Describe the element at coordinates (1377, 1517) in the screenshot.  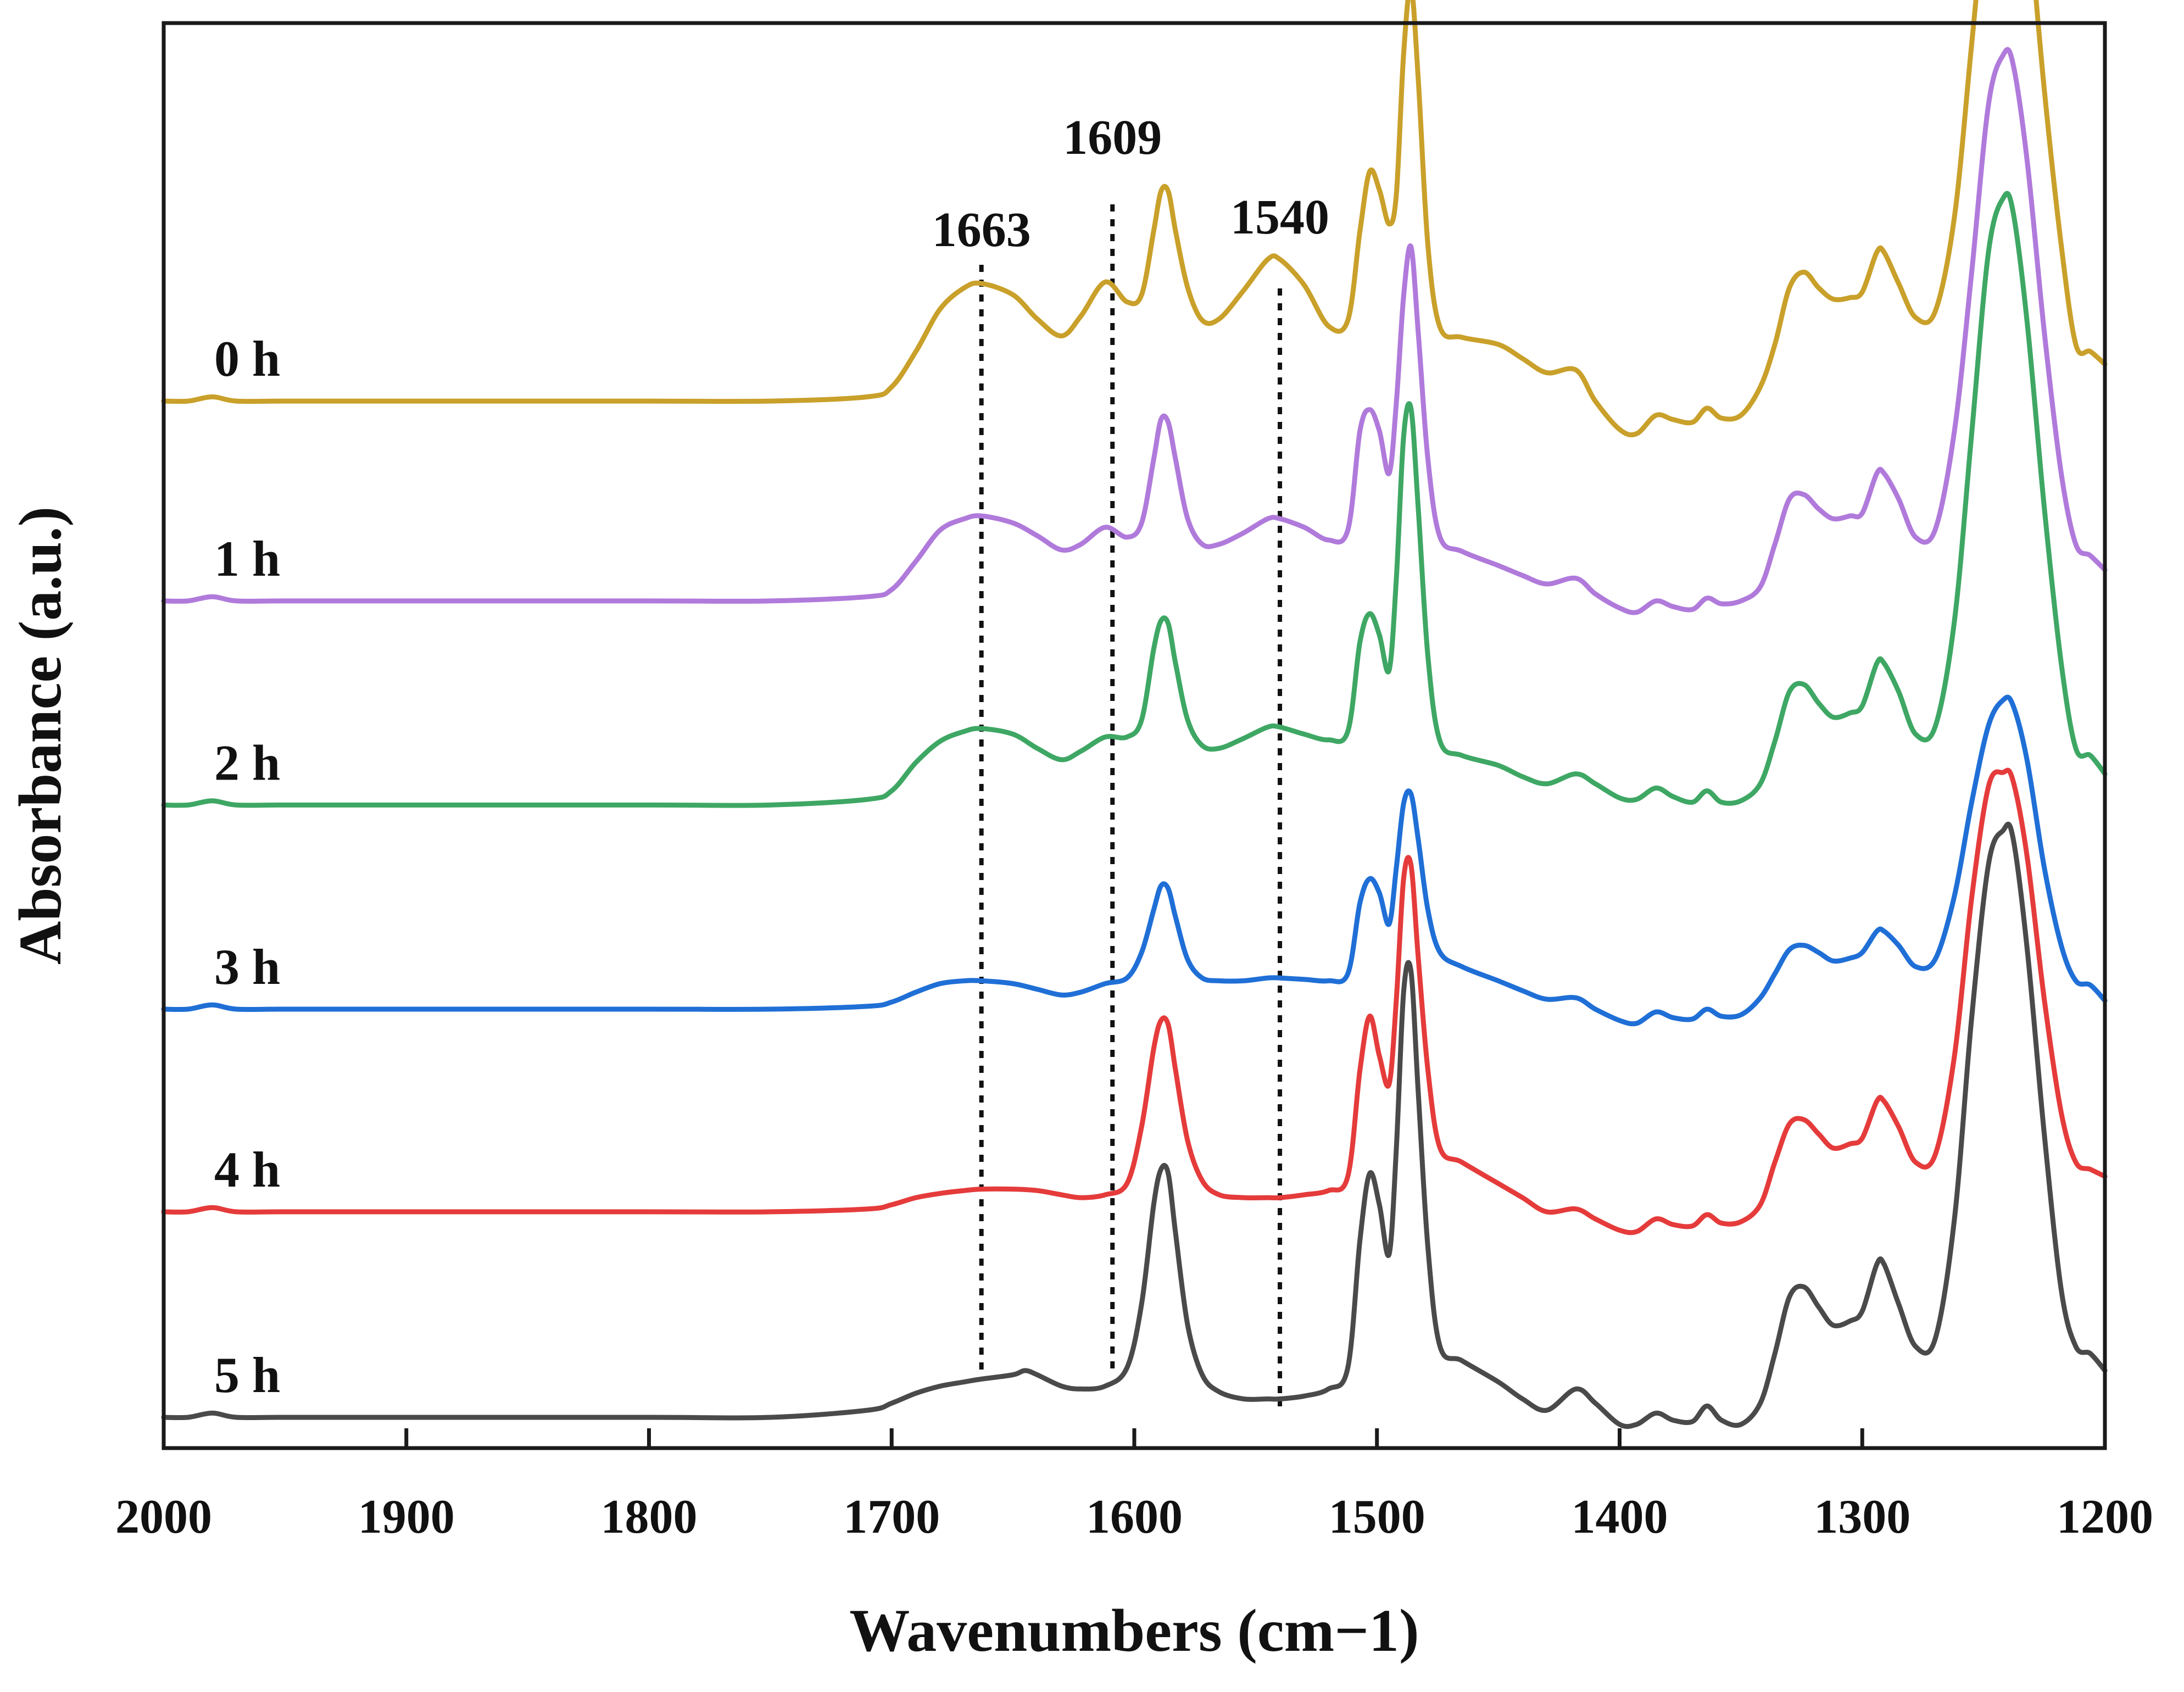
I see `x-tick-label-1500: 1500` at that location.